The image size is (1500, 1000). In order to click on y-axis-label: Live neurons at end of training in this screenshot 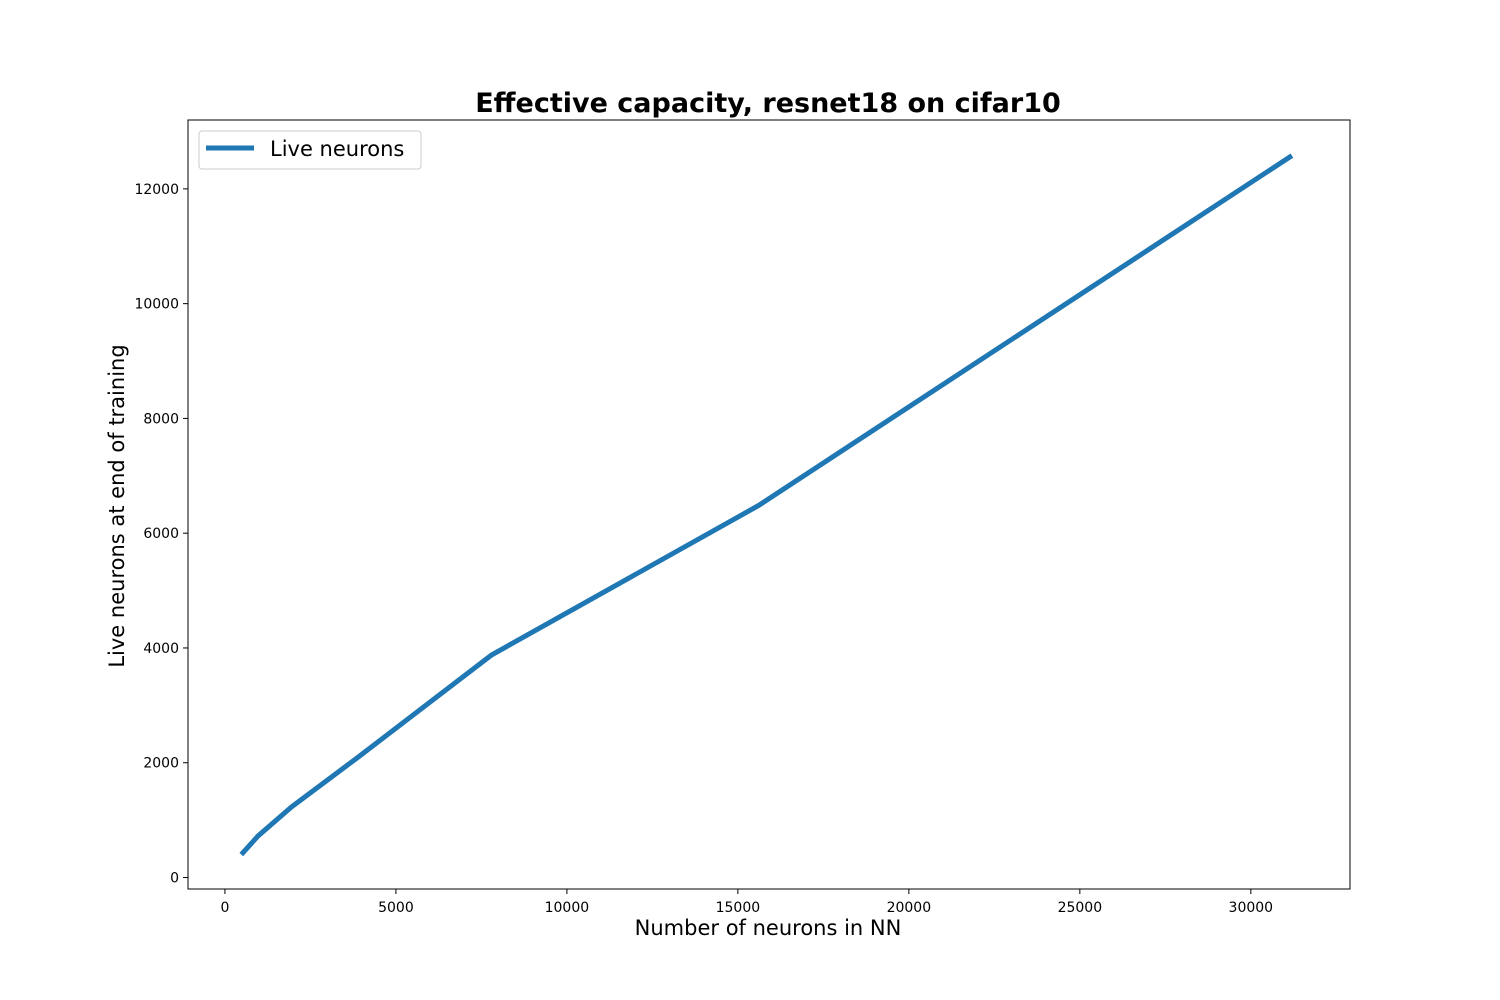, I will do `click(117, 505)`.